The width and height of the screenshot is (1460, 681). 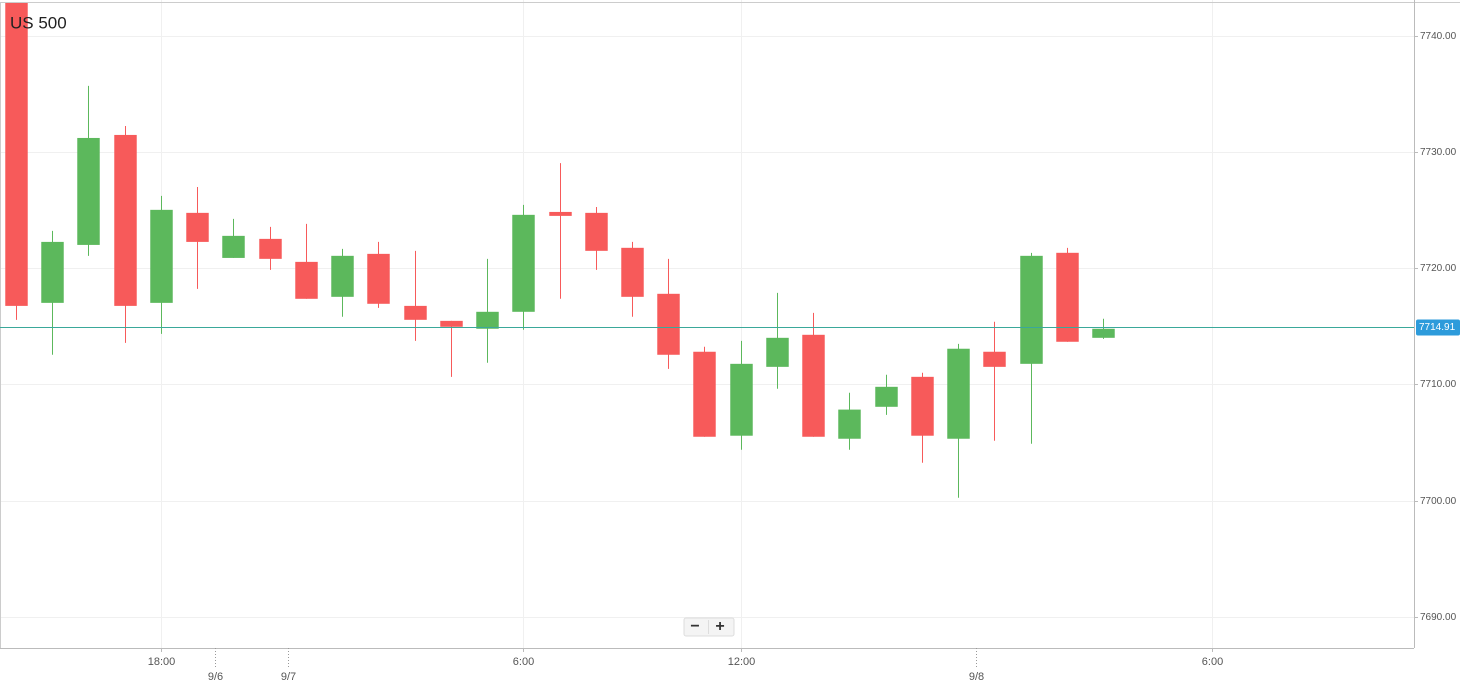 I want to click on last-price-box, so click(x=1438, y=327).